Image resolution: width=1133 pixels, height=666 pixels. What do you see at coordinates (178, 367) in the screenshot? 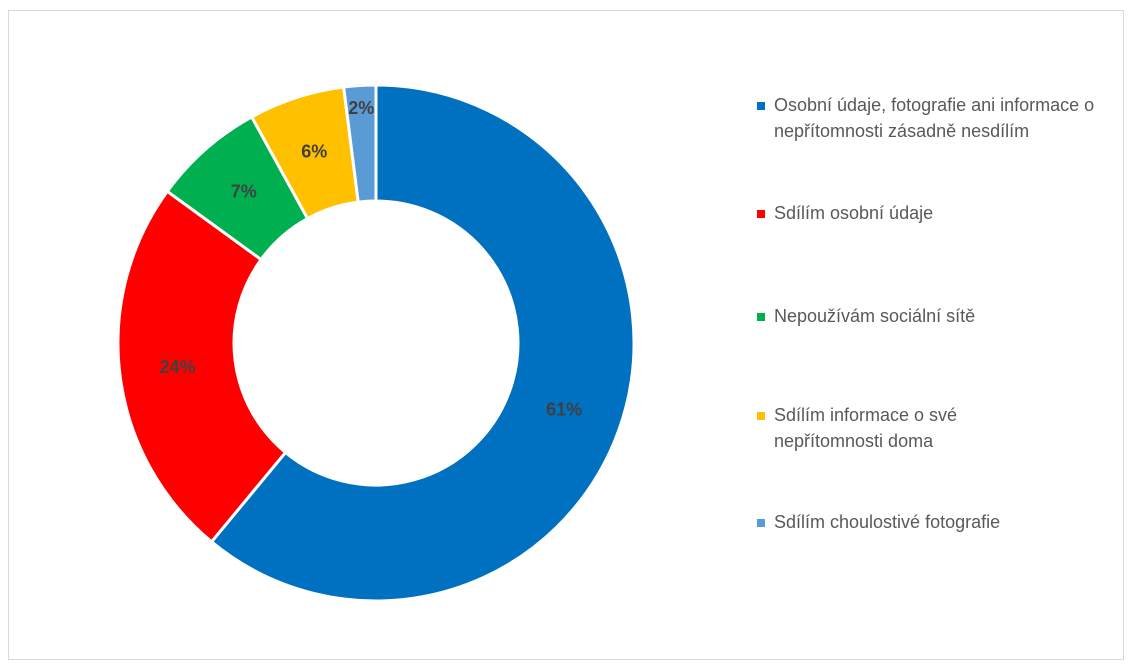
I see `data-label: 24%` at bounding box center [178, 367].